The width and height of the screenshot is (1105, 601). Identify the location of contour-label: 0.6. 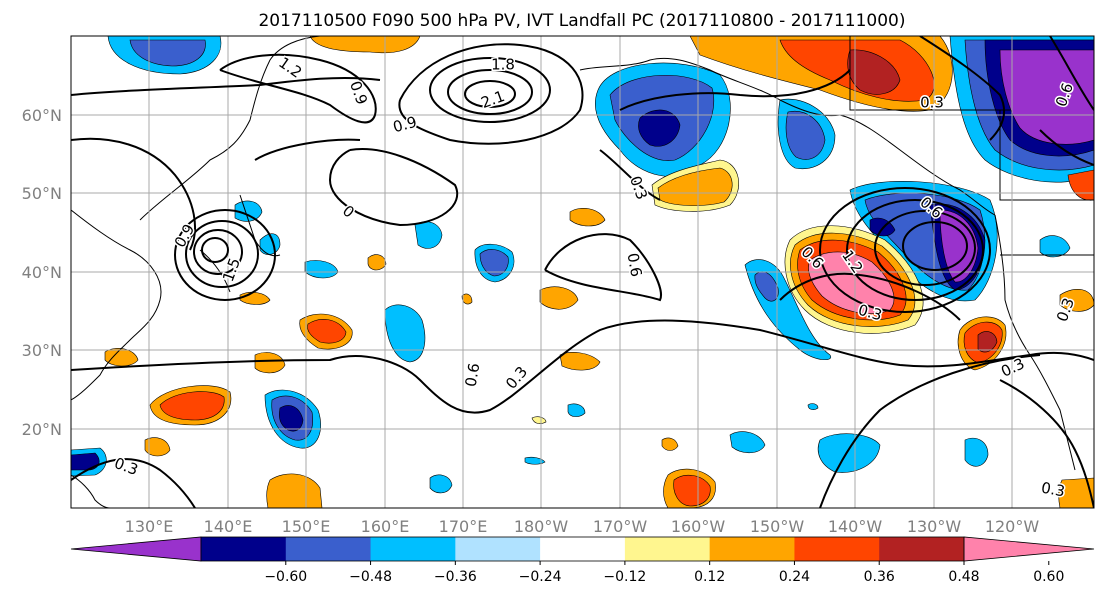
(635, 265).